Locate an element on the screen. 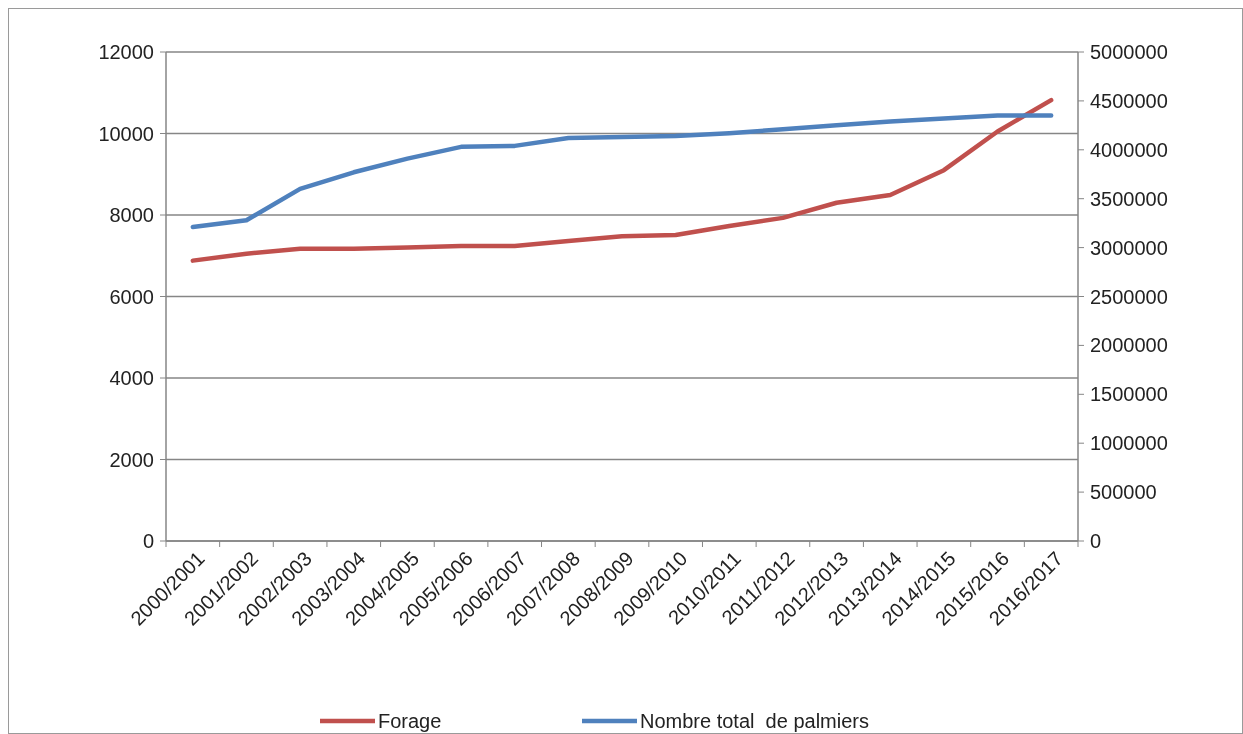 This screenshot has width=1243, height=734. y2-tick-label: 3500000 is located at coordinates (1129, 198).